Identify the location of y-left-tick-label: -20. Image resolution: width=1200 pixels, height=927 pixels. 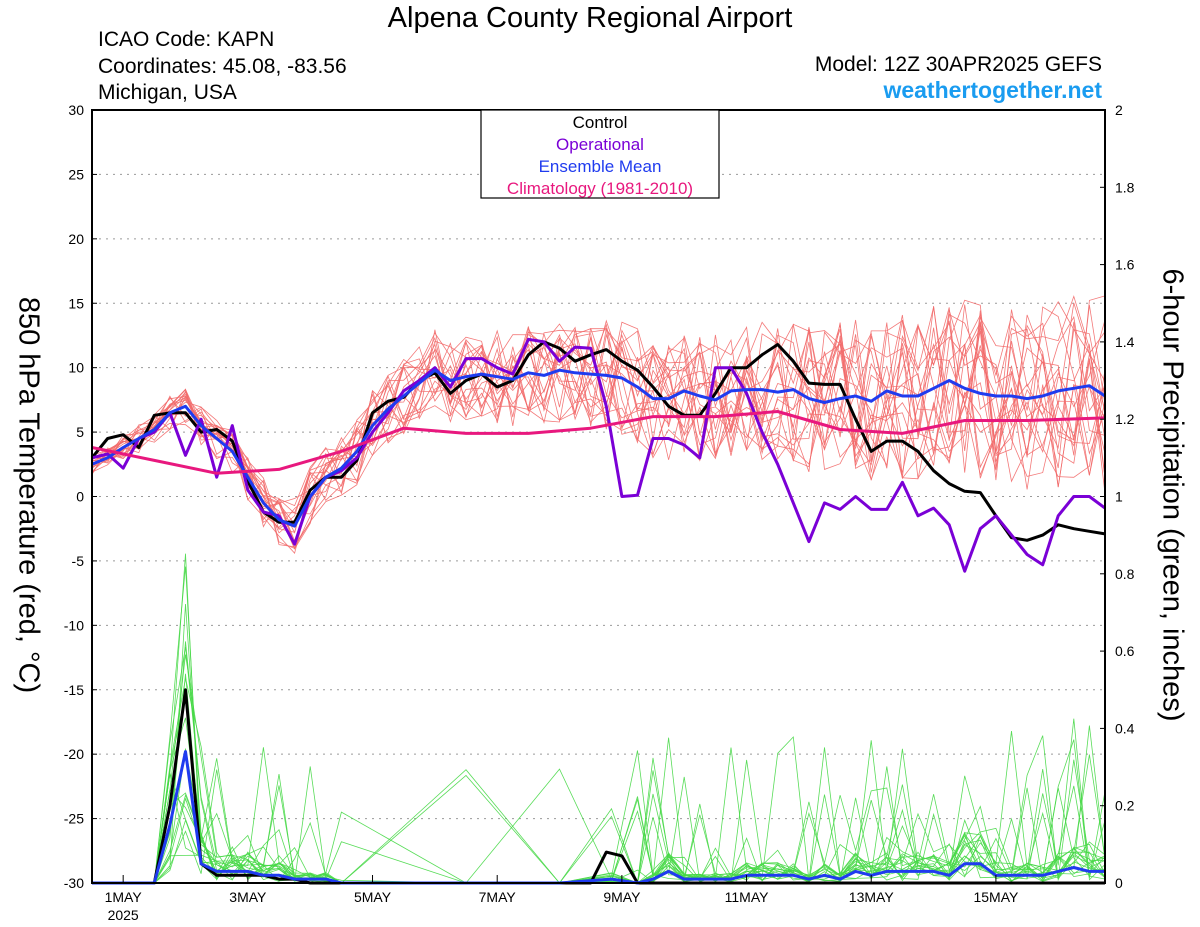
(74, 754).